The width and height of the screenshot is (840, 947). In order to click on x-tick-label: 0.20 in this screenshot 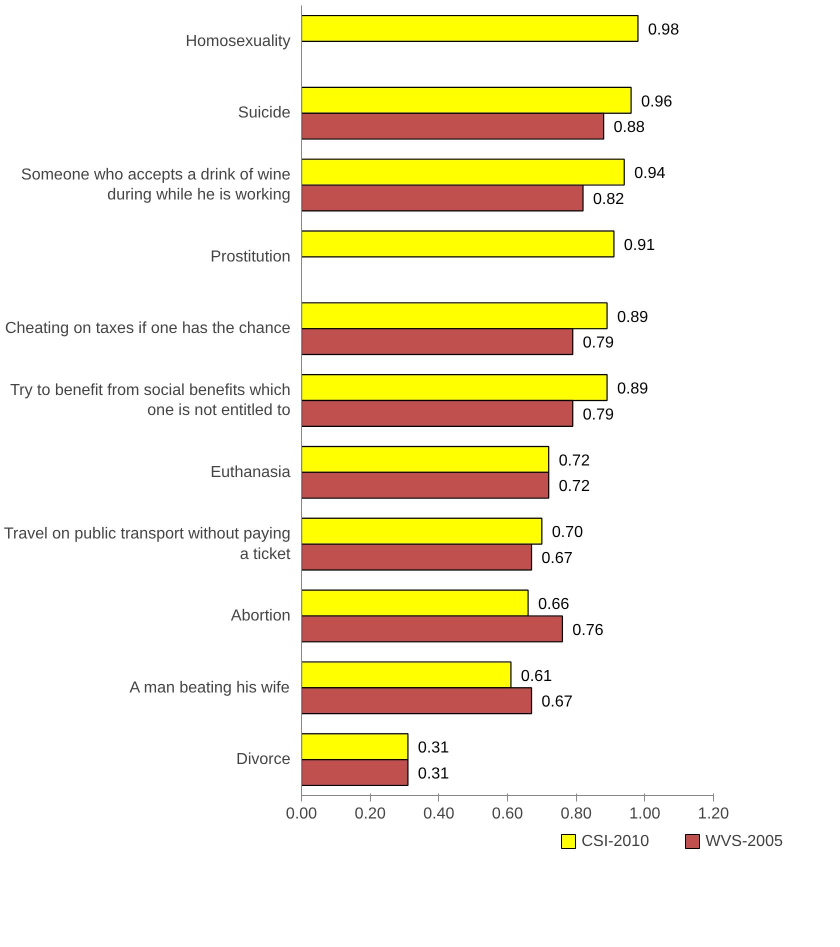, I will do `click(370, 814)`.